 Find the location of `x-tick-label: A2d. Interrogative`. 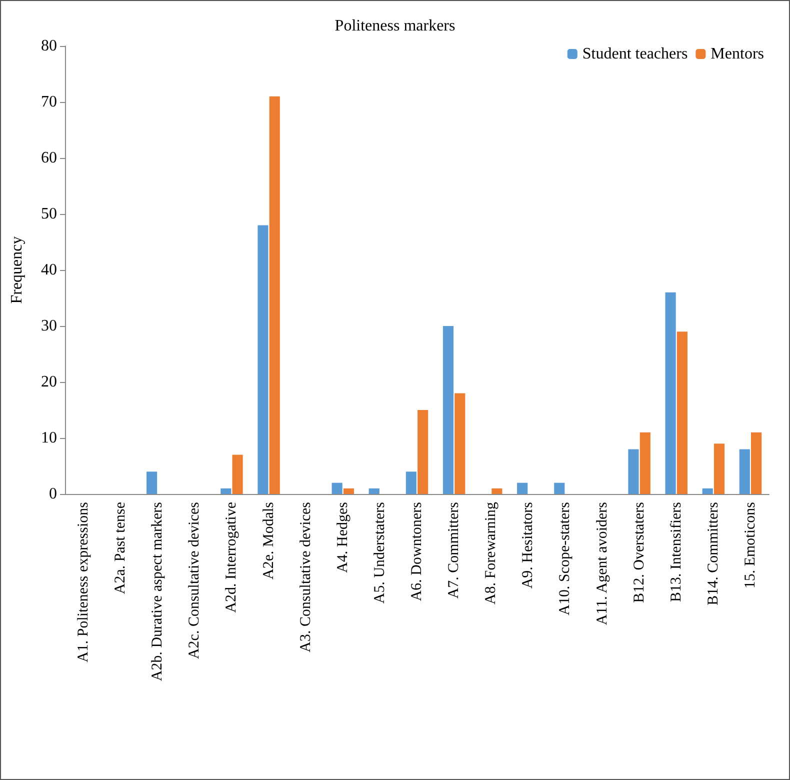

x-tick-label: A2d. Interrogative is located at coordinates (232, 557).